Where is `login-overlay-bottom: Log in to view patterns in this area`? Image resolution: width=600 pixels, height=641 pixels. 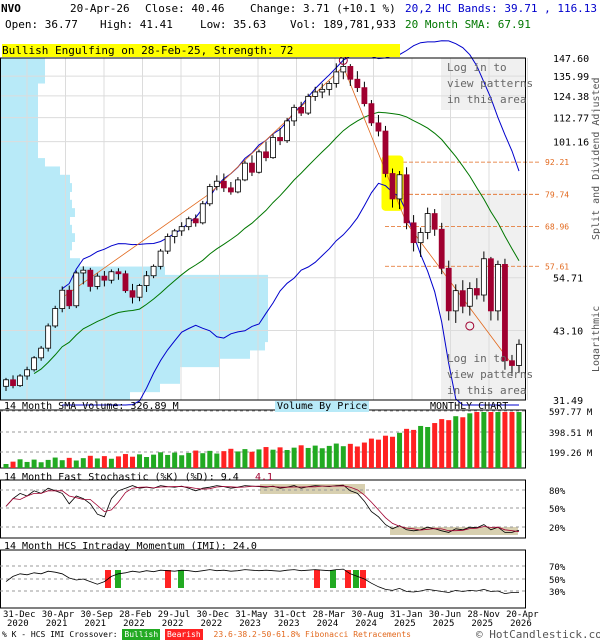 login-overlay-bottom: Log in to view patterns in this area is located at coordinates (490, 375).